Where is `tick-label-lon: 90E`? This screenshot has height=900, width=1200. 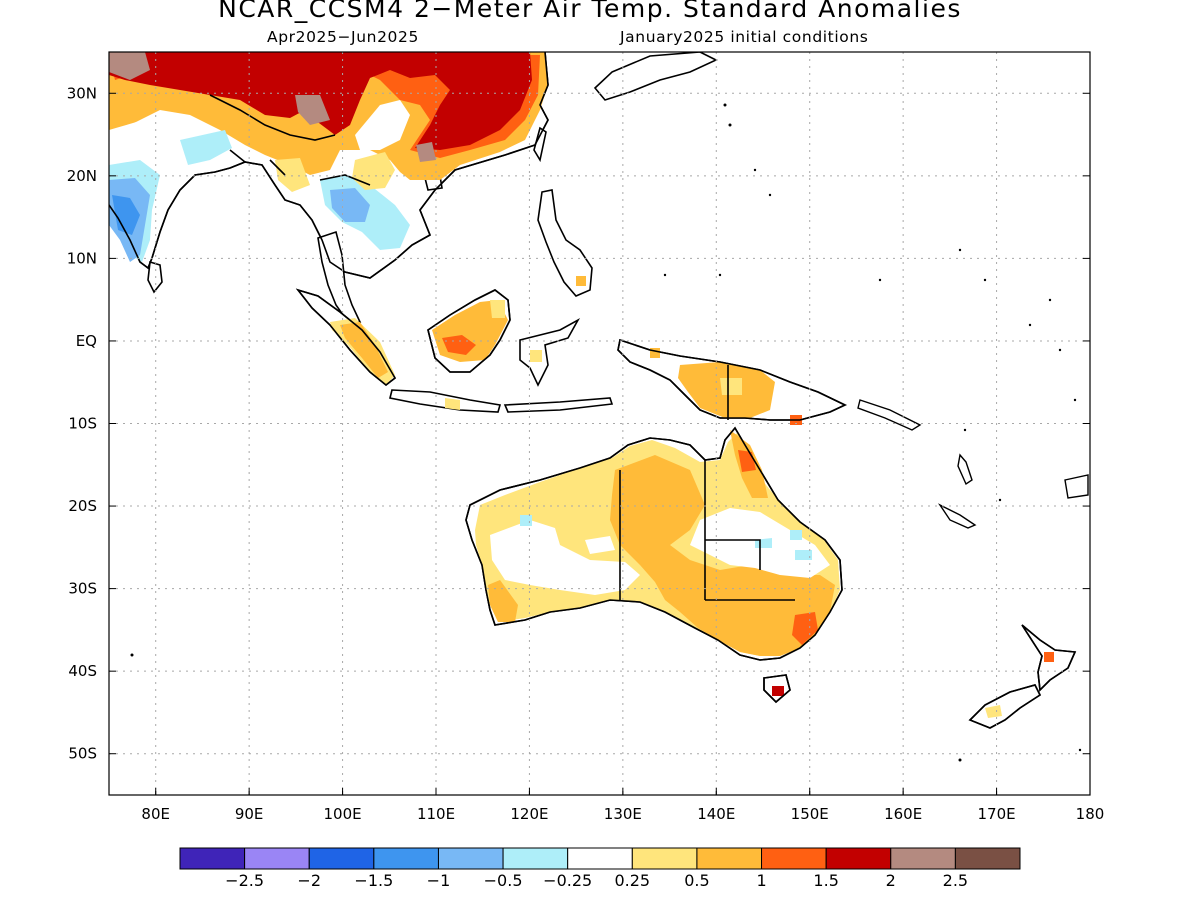
tick-label-lon: 90E is located at coordinates (249, 814).